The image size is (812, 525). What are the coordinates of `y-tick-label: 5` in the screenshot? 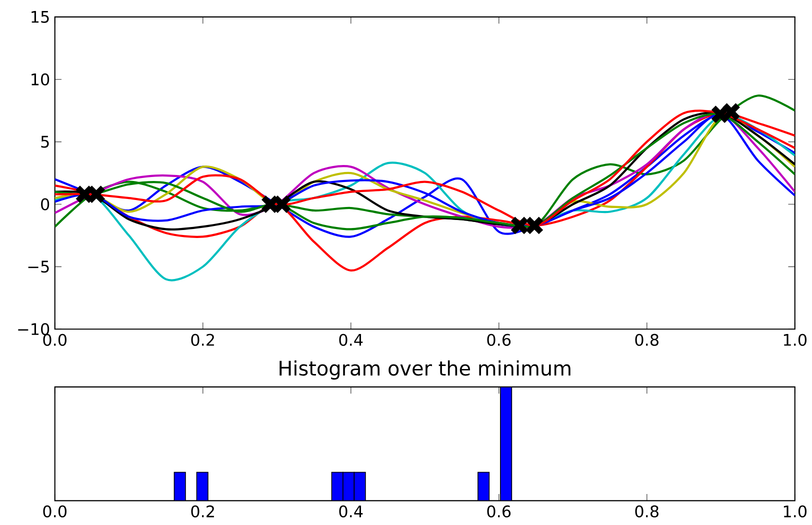 It's located at (45, 142).